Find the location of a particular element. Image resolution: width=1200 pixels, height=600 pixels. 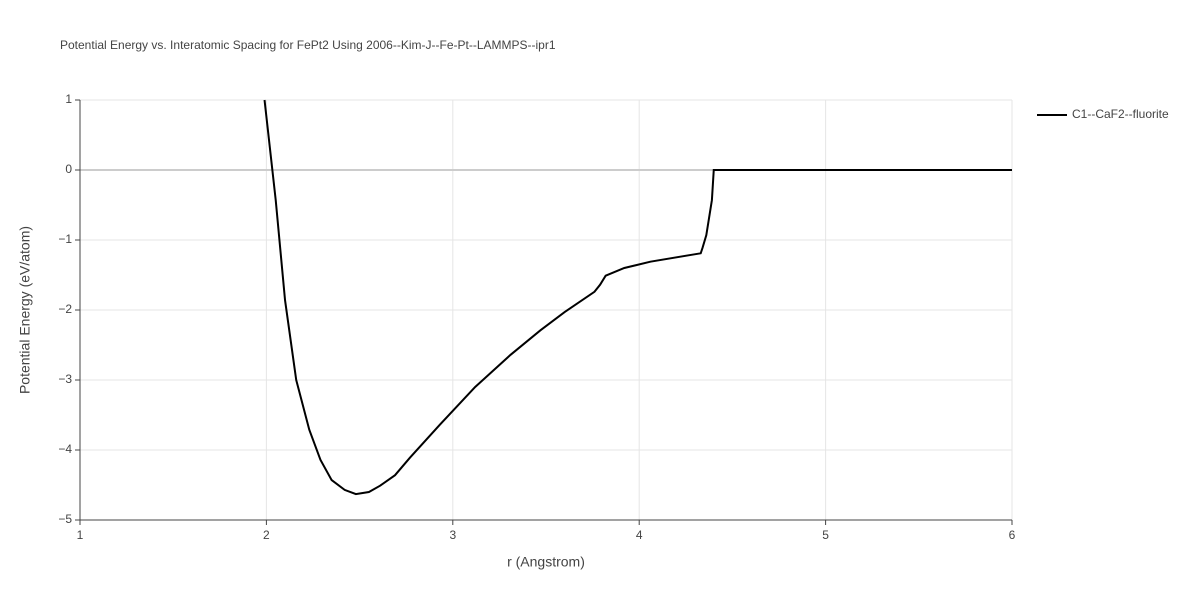

y-tick-label: −2 is located at coordinates (65, 309).